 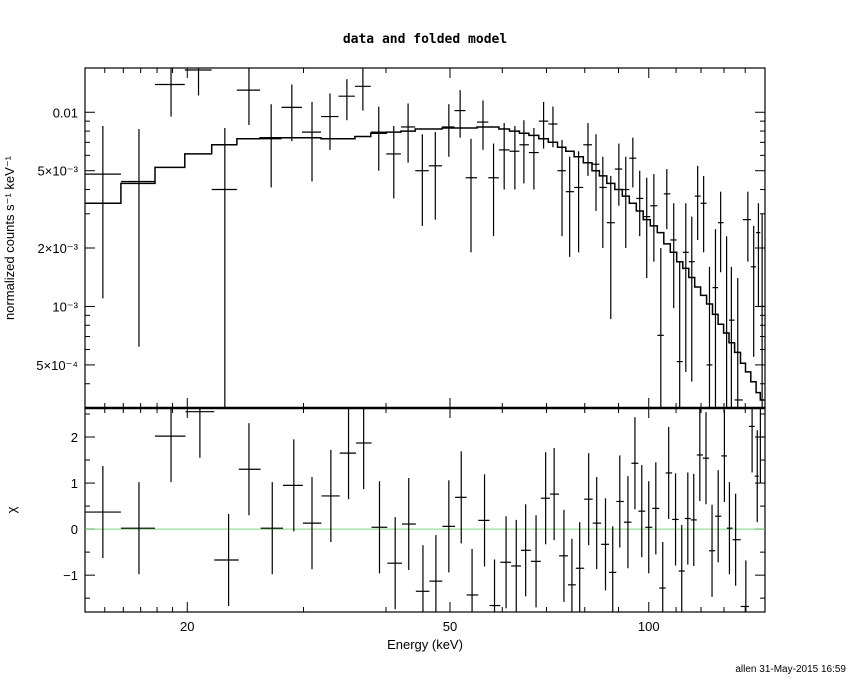 What do you see at coordinates (65, 306) in the screenshot?
I see `y-tick-label: 10⁻³` at bounding box center [65, 306].